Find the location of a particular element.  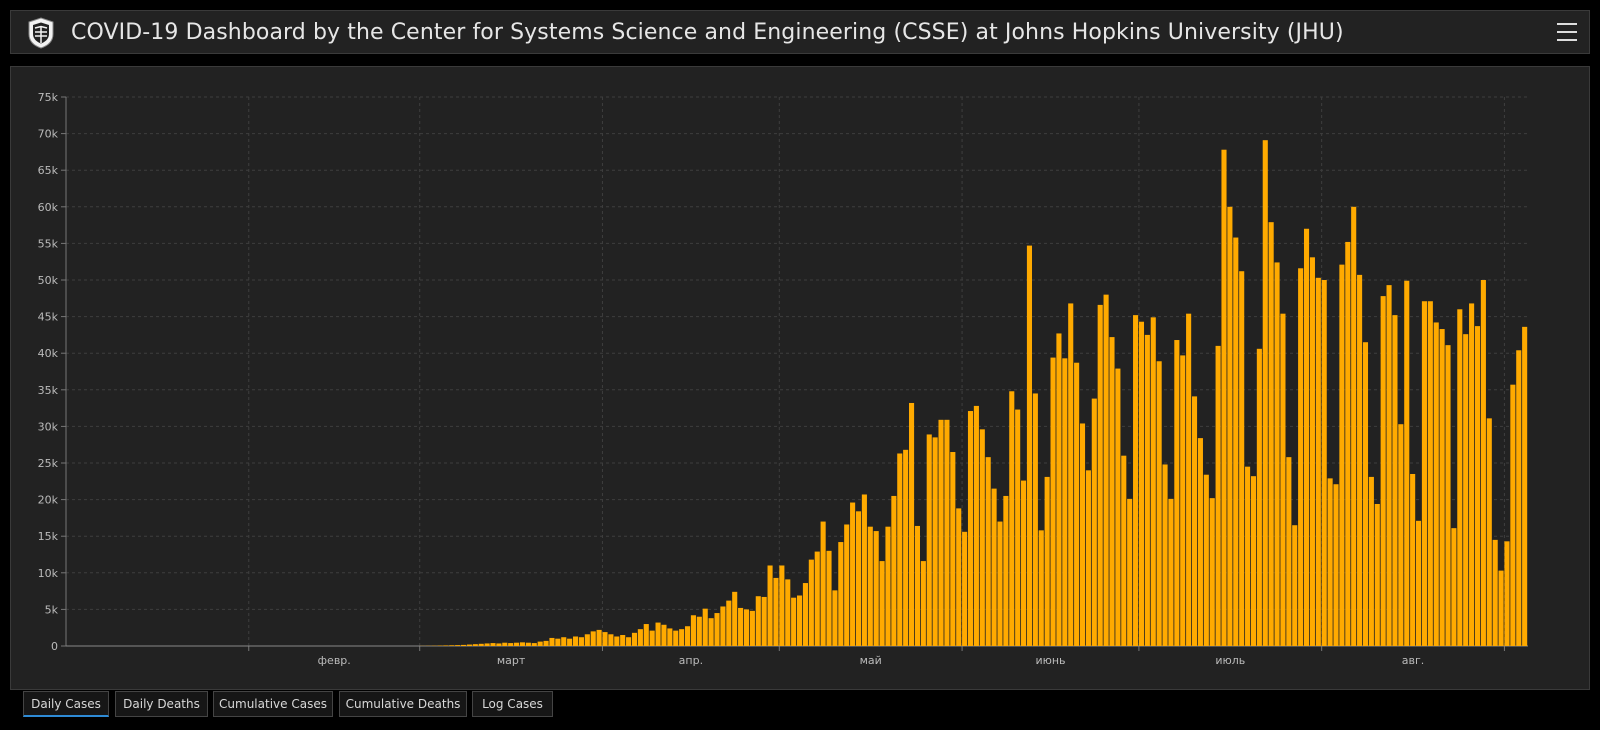

y-tick-label: 70k is located at coordinates (48, 134).